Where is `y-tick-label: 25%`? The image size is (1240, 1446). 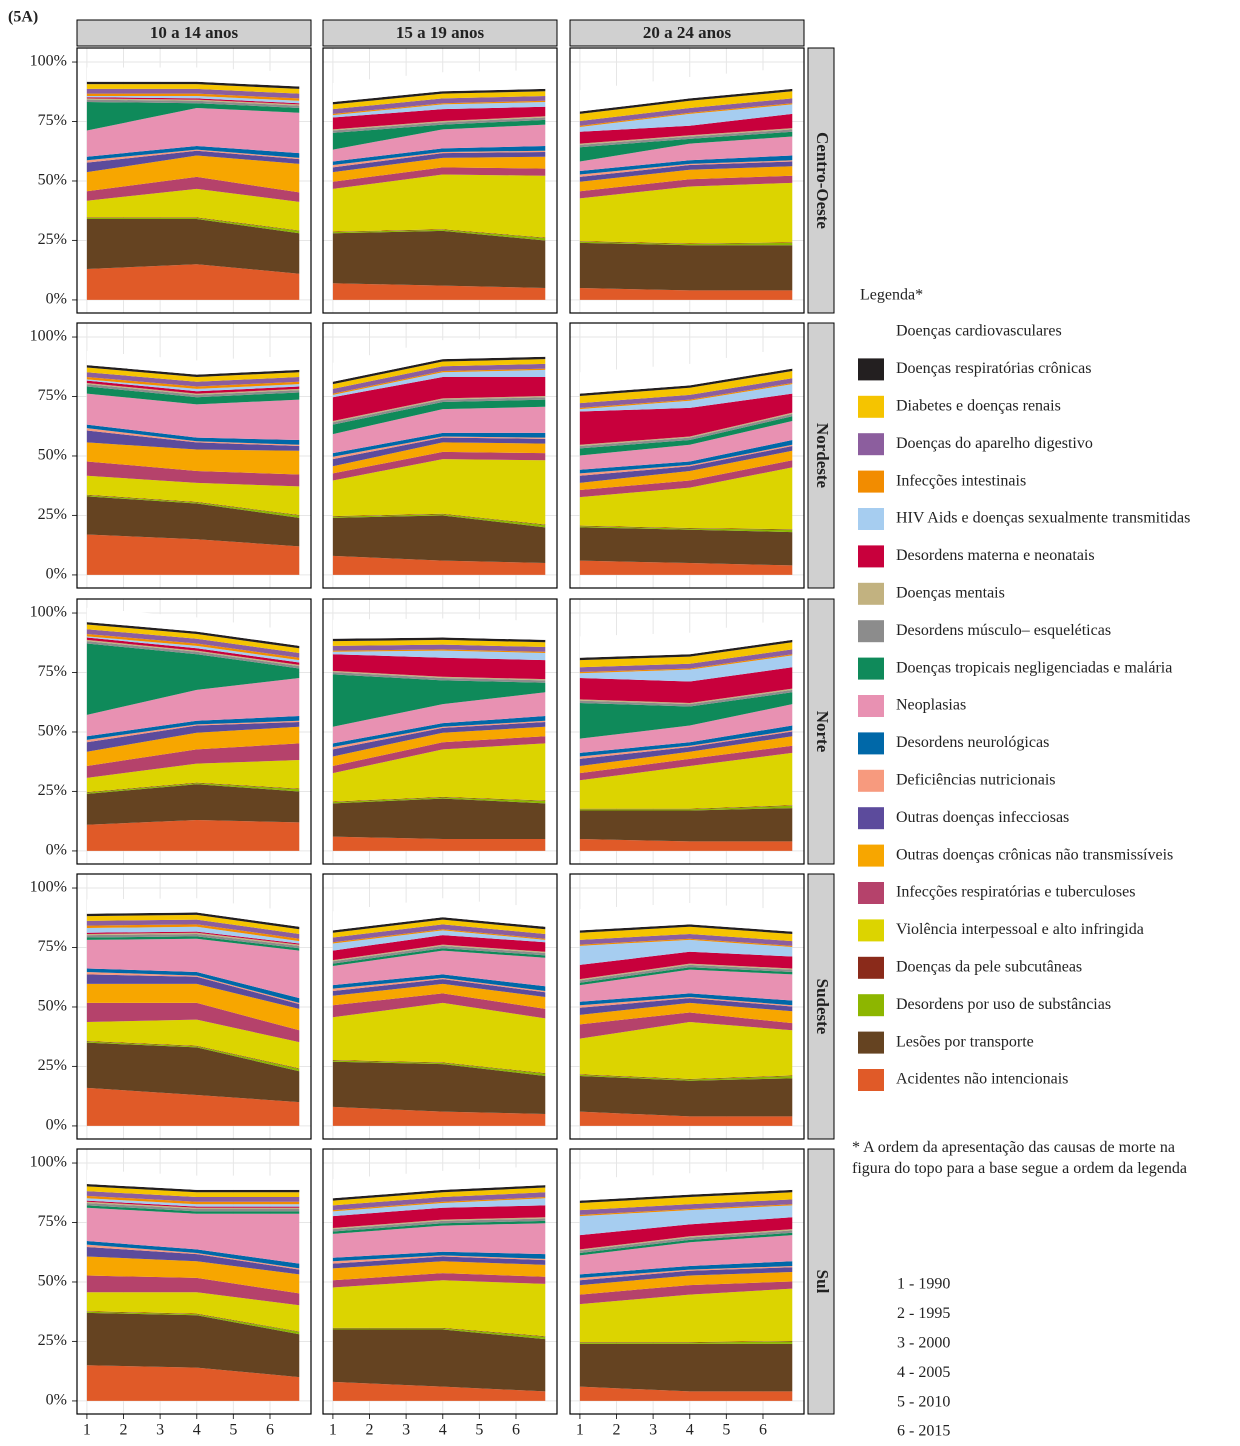
y-tick-label: 25% is located at coordinates (52, 790).